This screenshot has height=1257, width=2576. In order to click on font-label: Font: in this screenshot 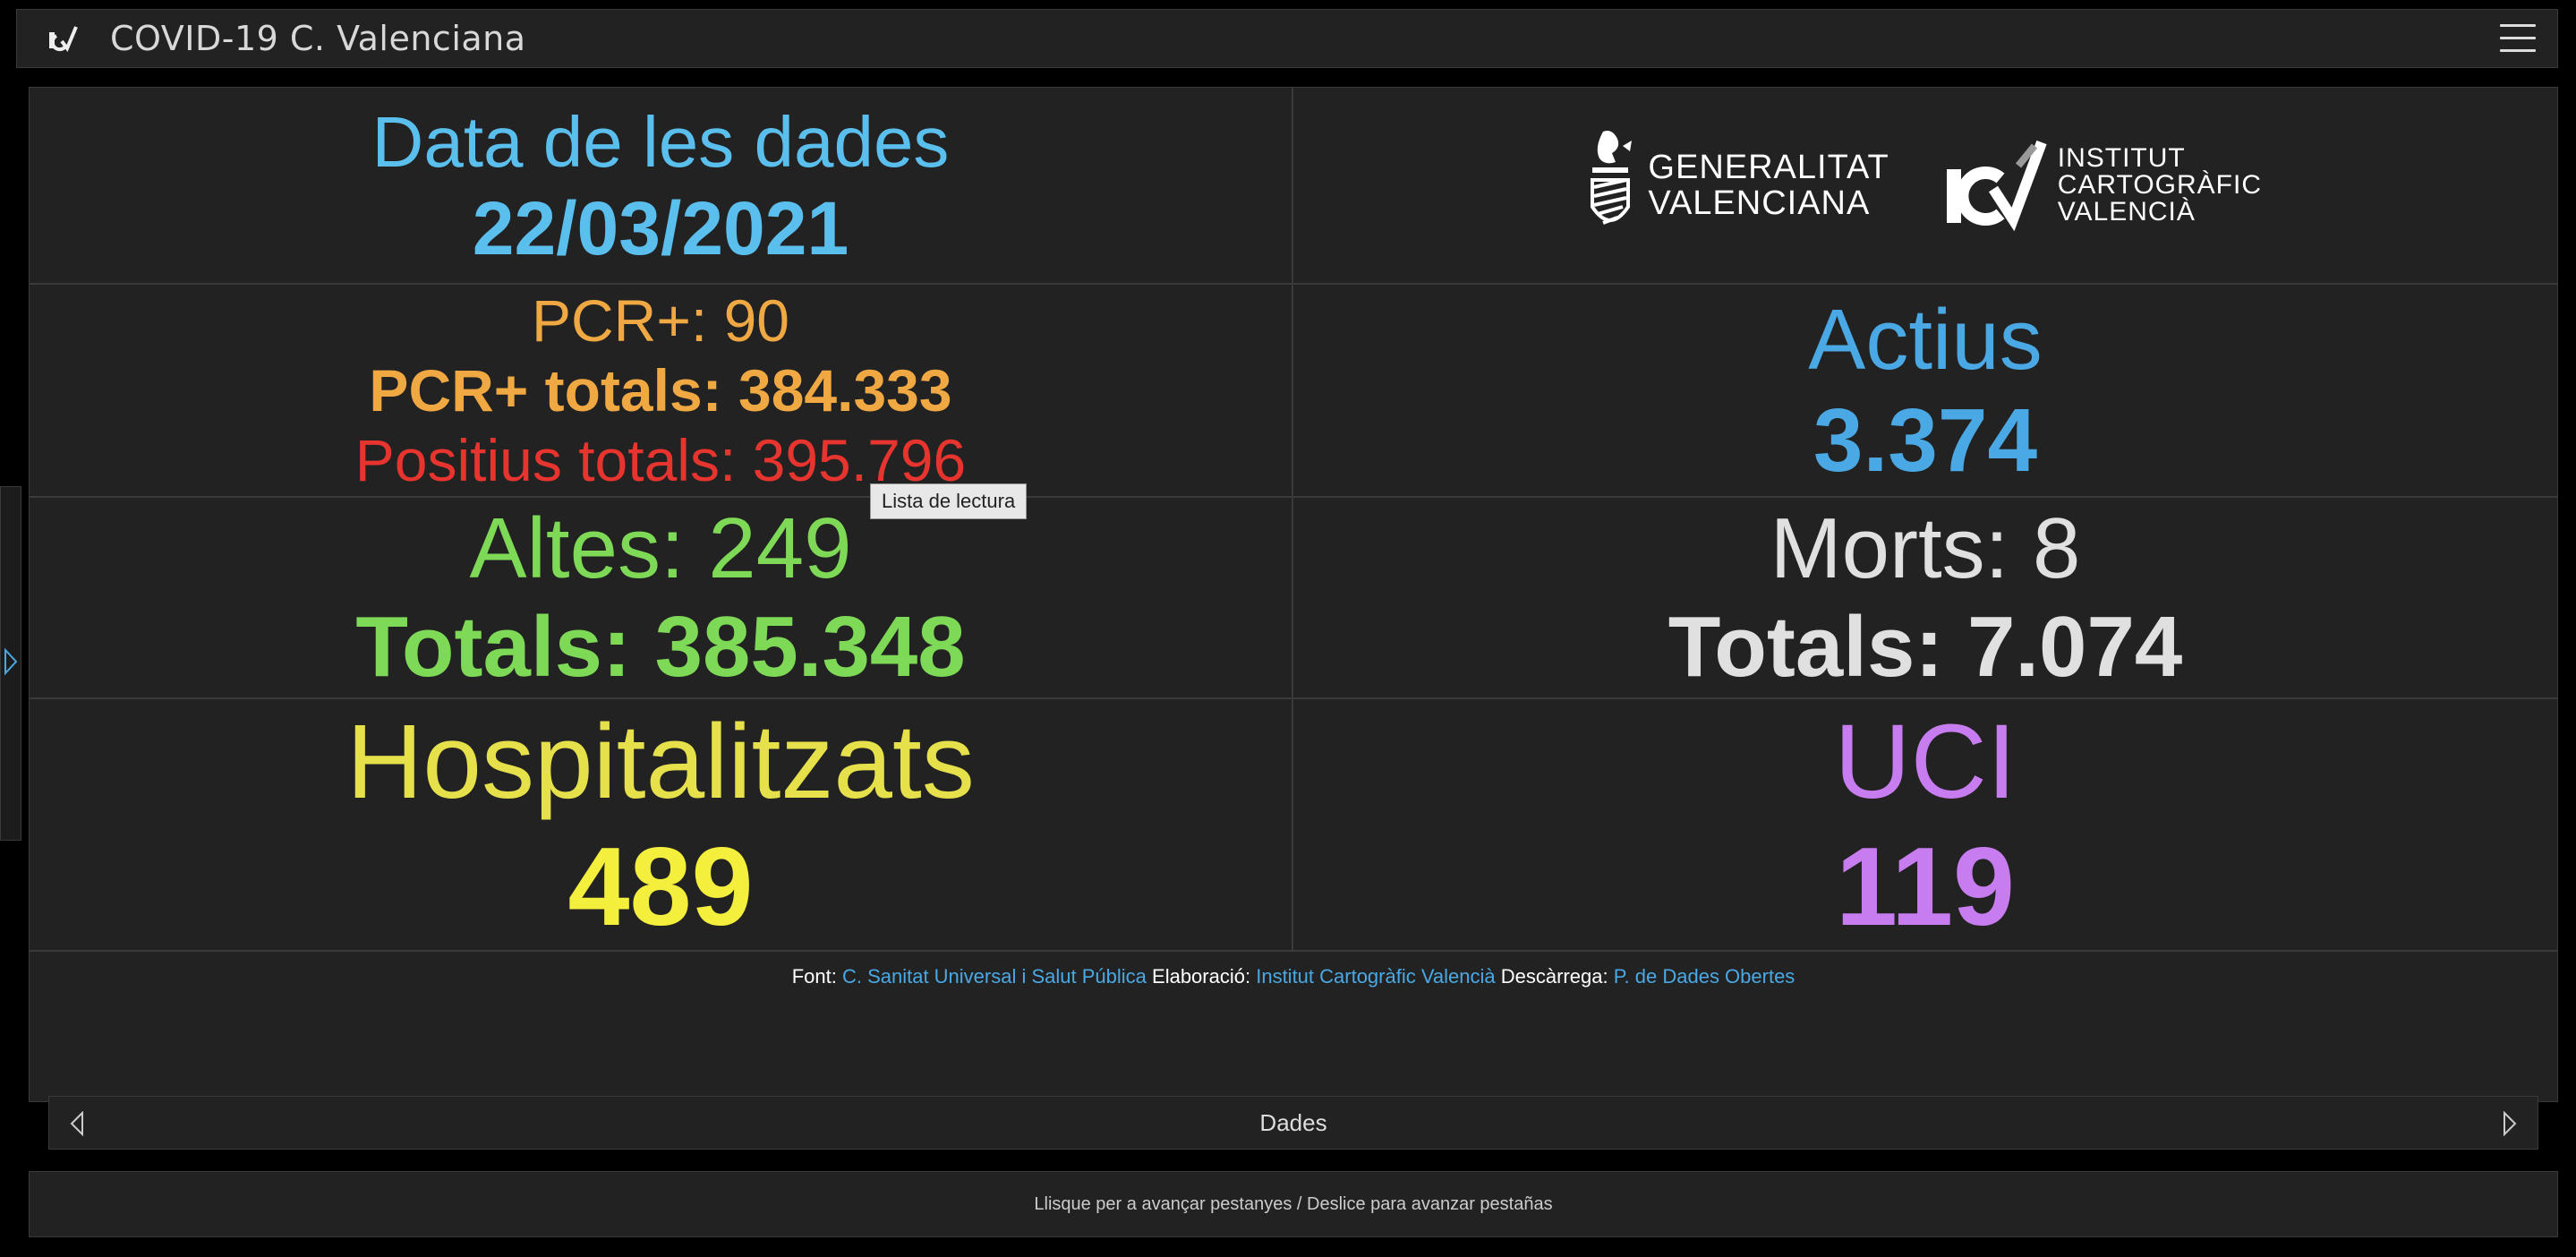, I will do `click(814, 977)`.